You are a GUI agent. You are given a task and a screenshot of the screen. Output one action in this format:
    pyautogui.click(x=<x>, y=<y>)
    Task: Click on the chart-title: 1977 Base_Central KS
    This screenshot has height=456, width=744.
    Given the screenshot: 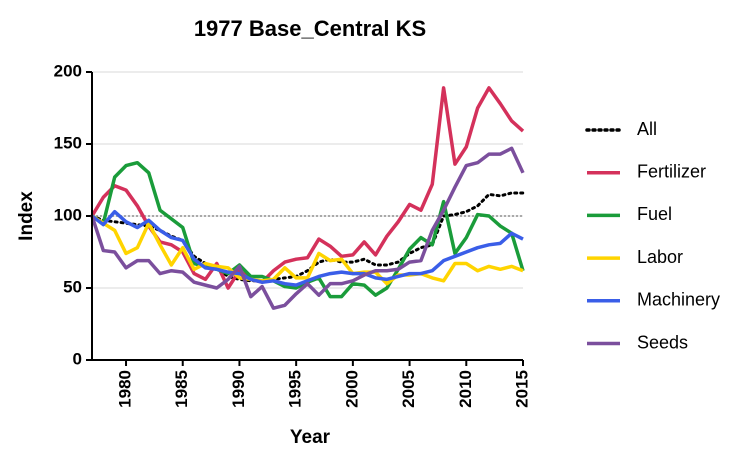 What is the action you would take?
    pyautogui.click(x=310, y=28)
    